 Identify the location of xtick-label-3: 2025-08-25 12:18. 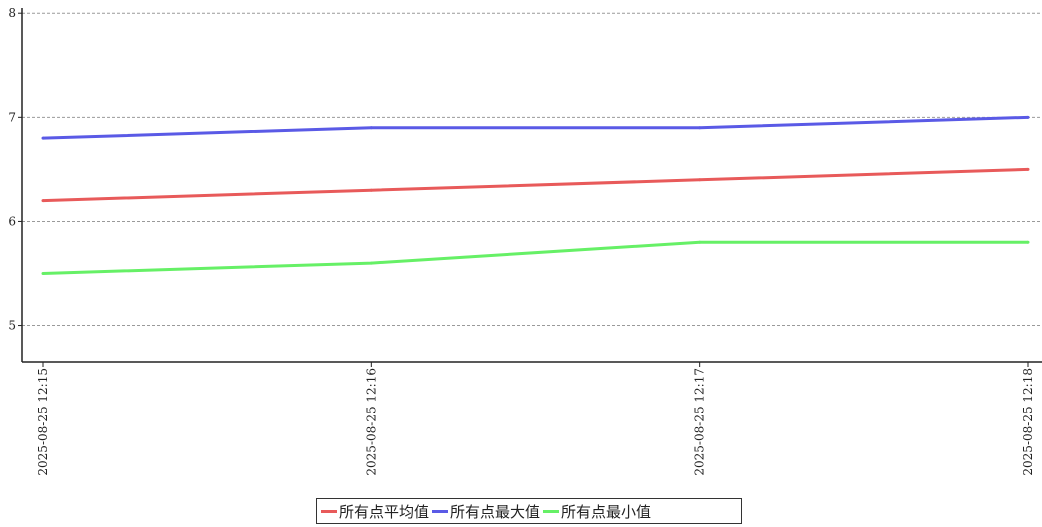
(1028, 422).